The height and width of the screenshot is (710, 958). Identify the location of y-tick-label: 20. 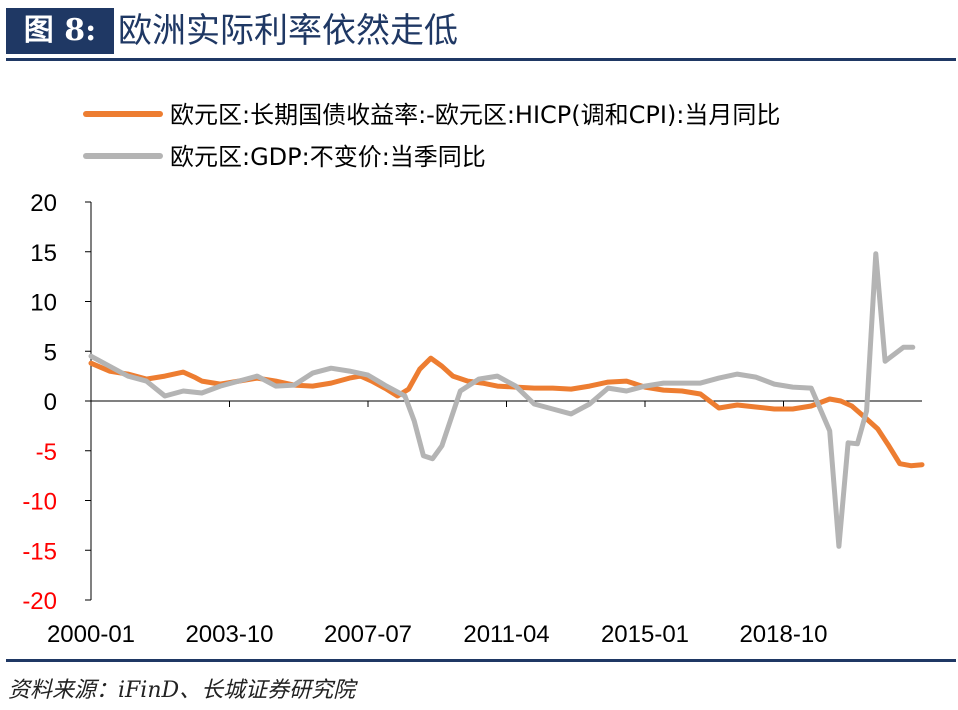
(43, 203).